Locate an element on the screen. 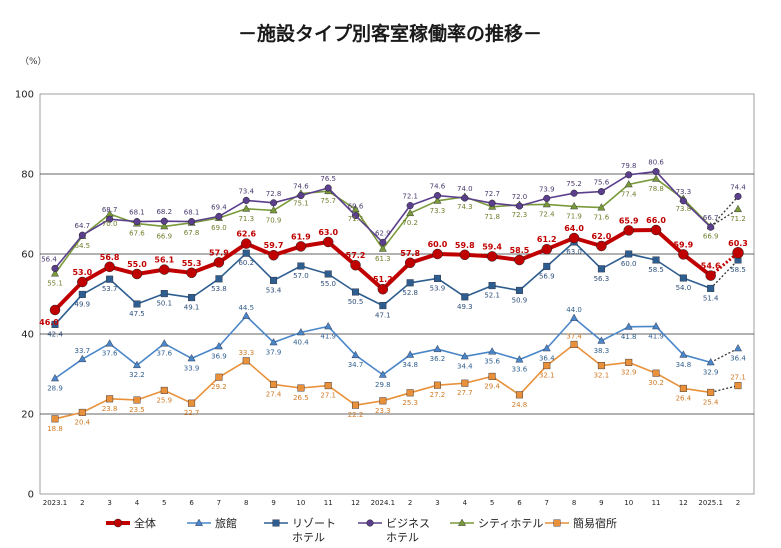 The image size is (781, 548). data-label: 53.7 is located at coordinates (110, 289).